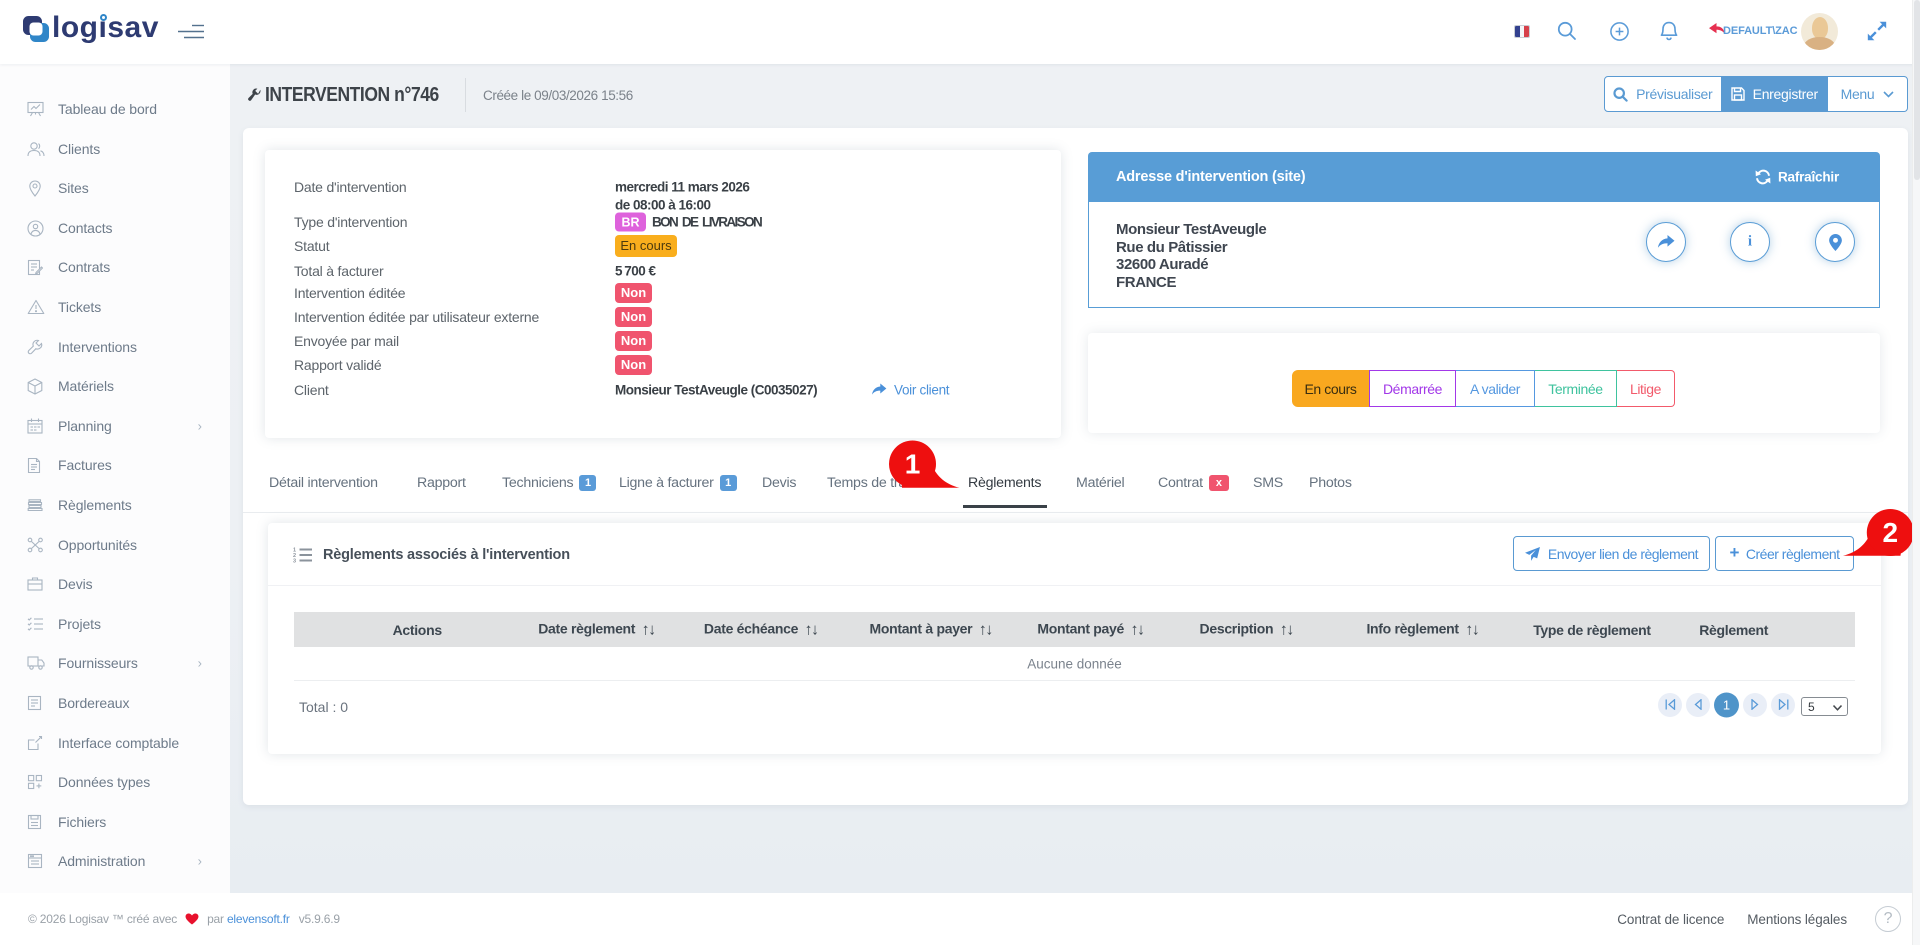  I want to click on svg-text: 2, so click(294, 556).